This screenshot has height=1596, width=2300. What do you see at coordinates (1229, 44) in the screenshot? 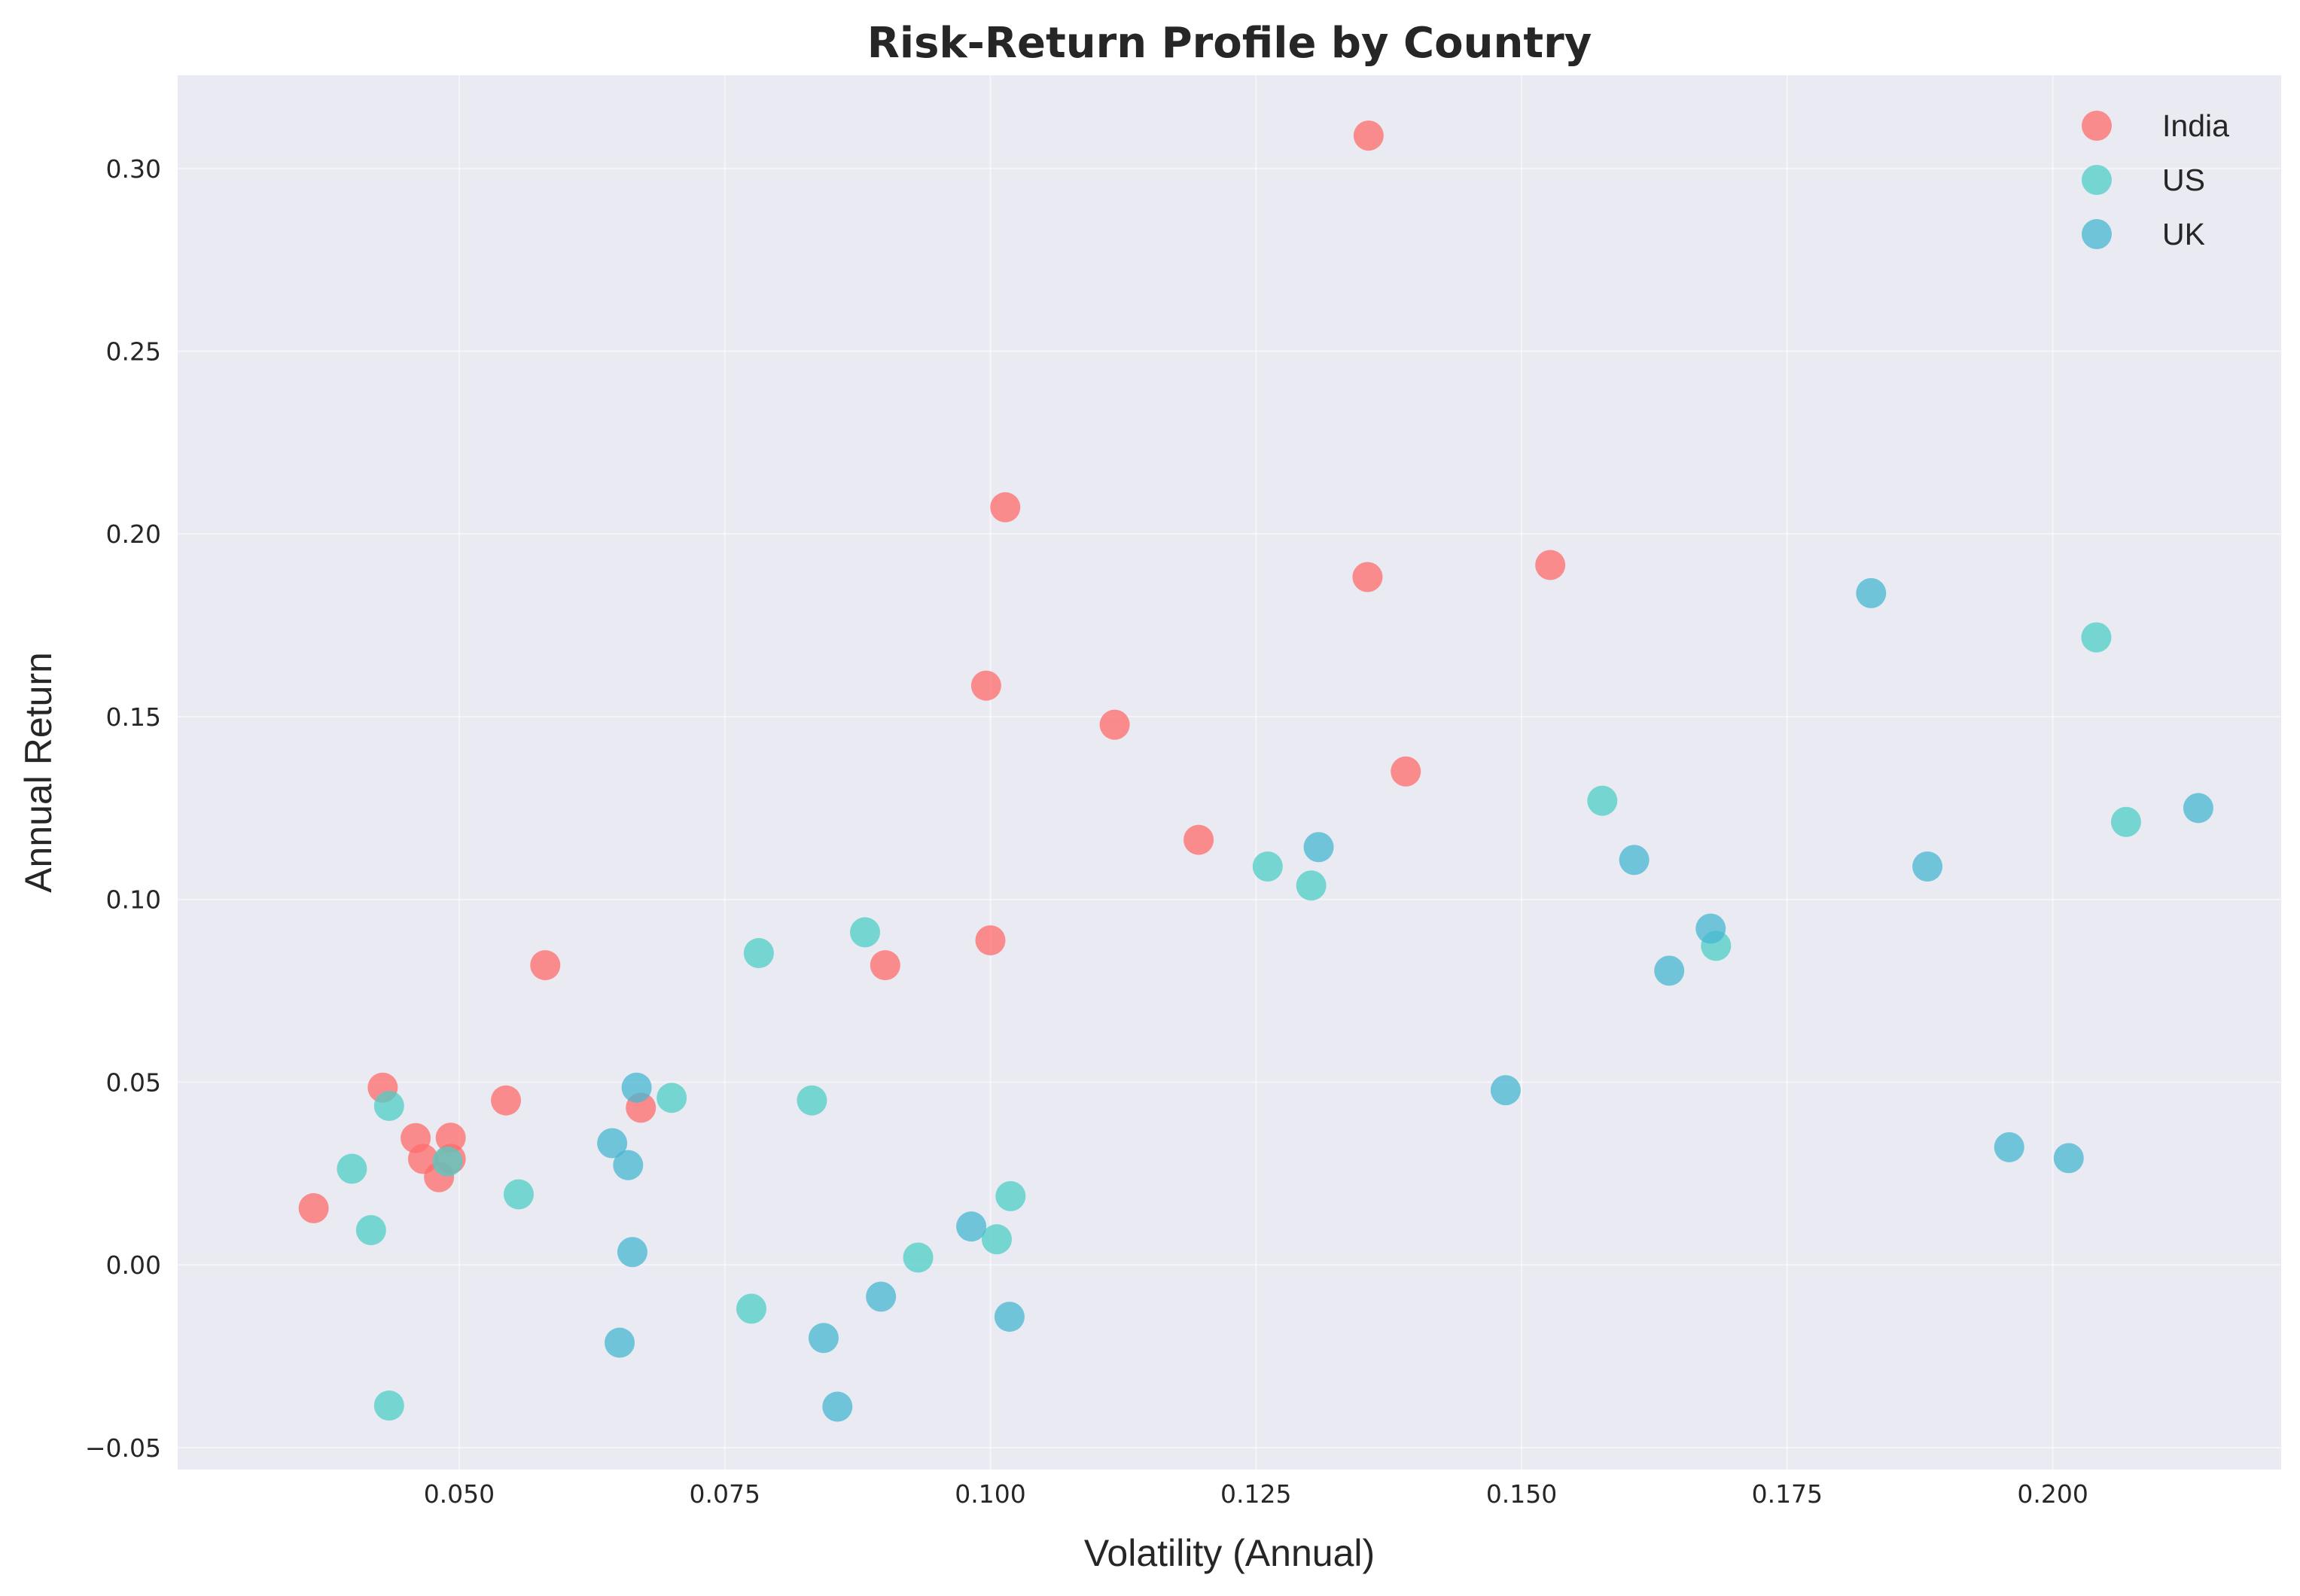
I see `chart-title: Risk-Return Profile by Country` at bounding box center [1229, 44].